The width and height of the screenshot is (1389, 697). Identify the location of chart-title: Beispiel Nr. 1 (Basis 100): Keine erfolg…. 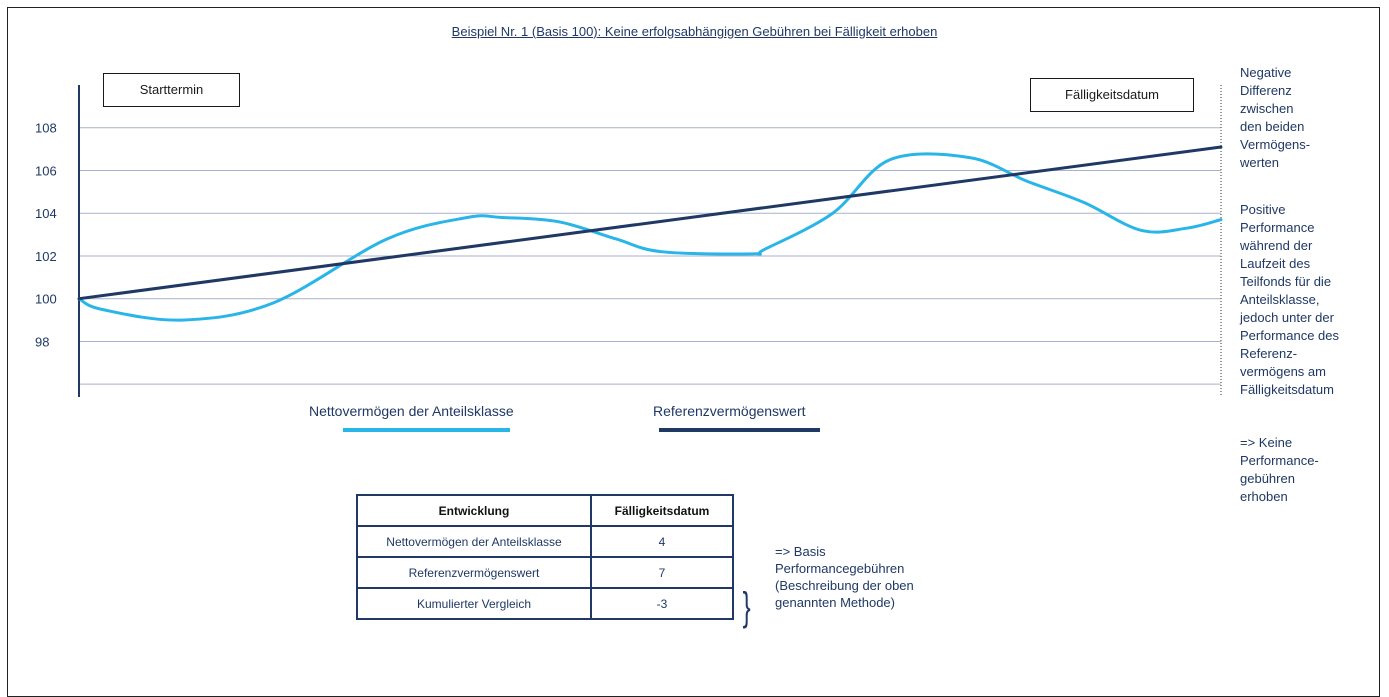
(694, 31).